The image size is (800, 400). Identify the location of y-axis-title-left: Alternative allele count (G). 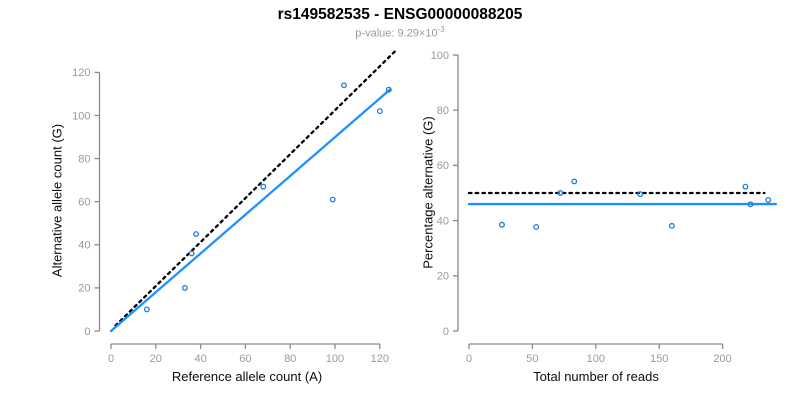
(57, 200).